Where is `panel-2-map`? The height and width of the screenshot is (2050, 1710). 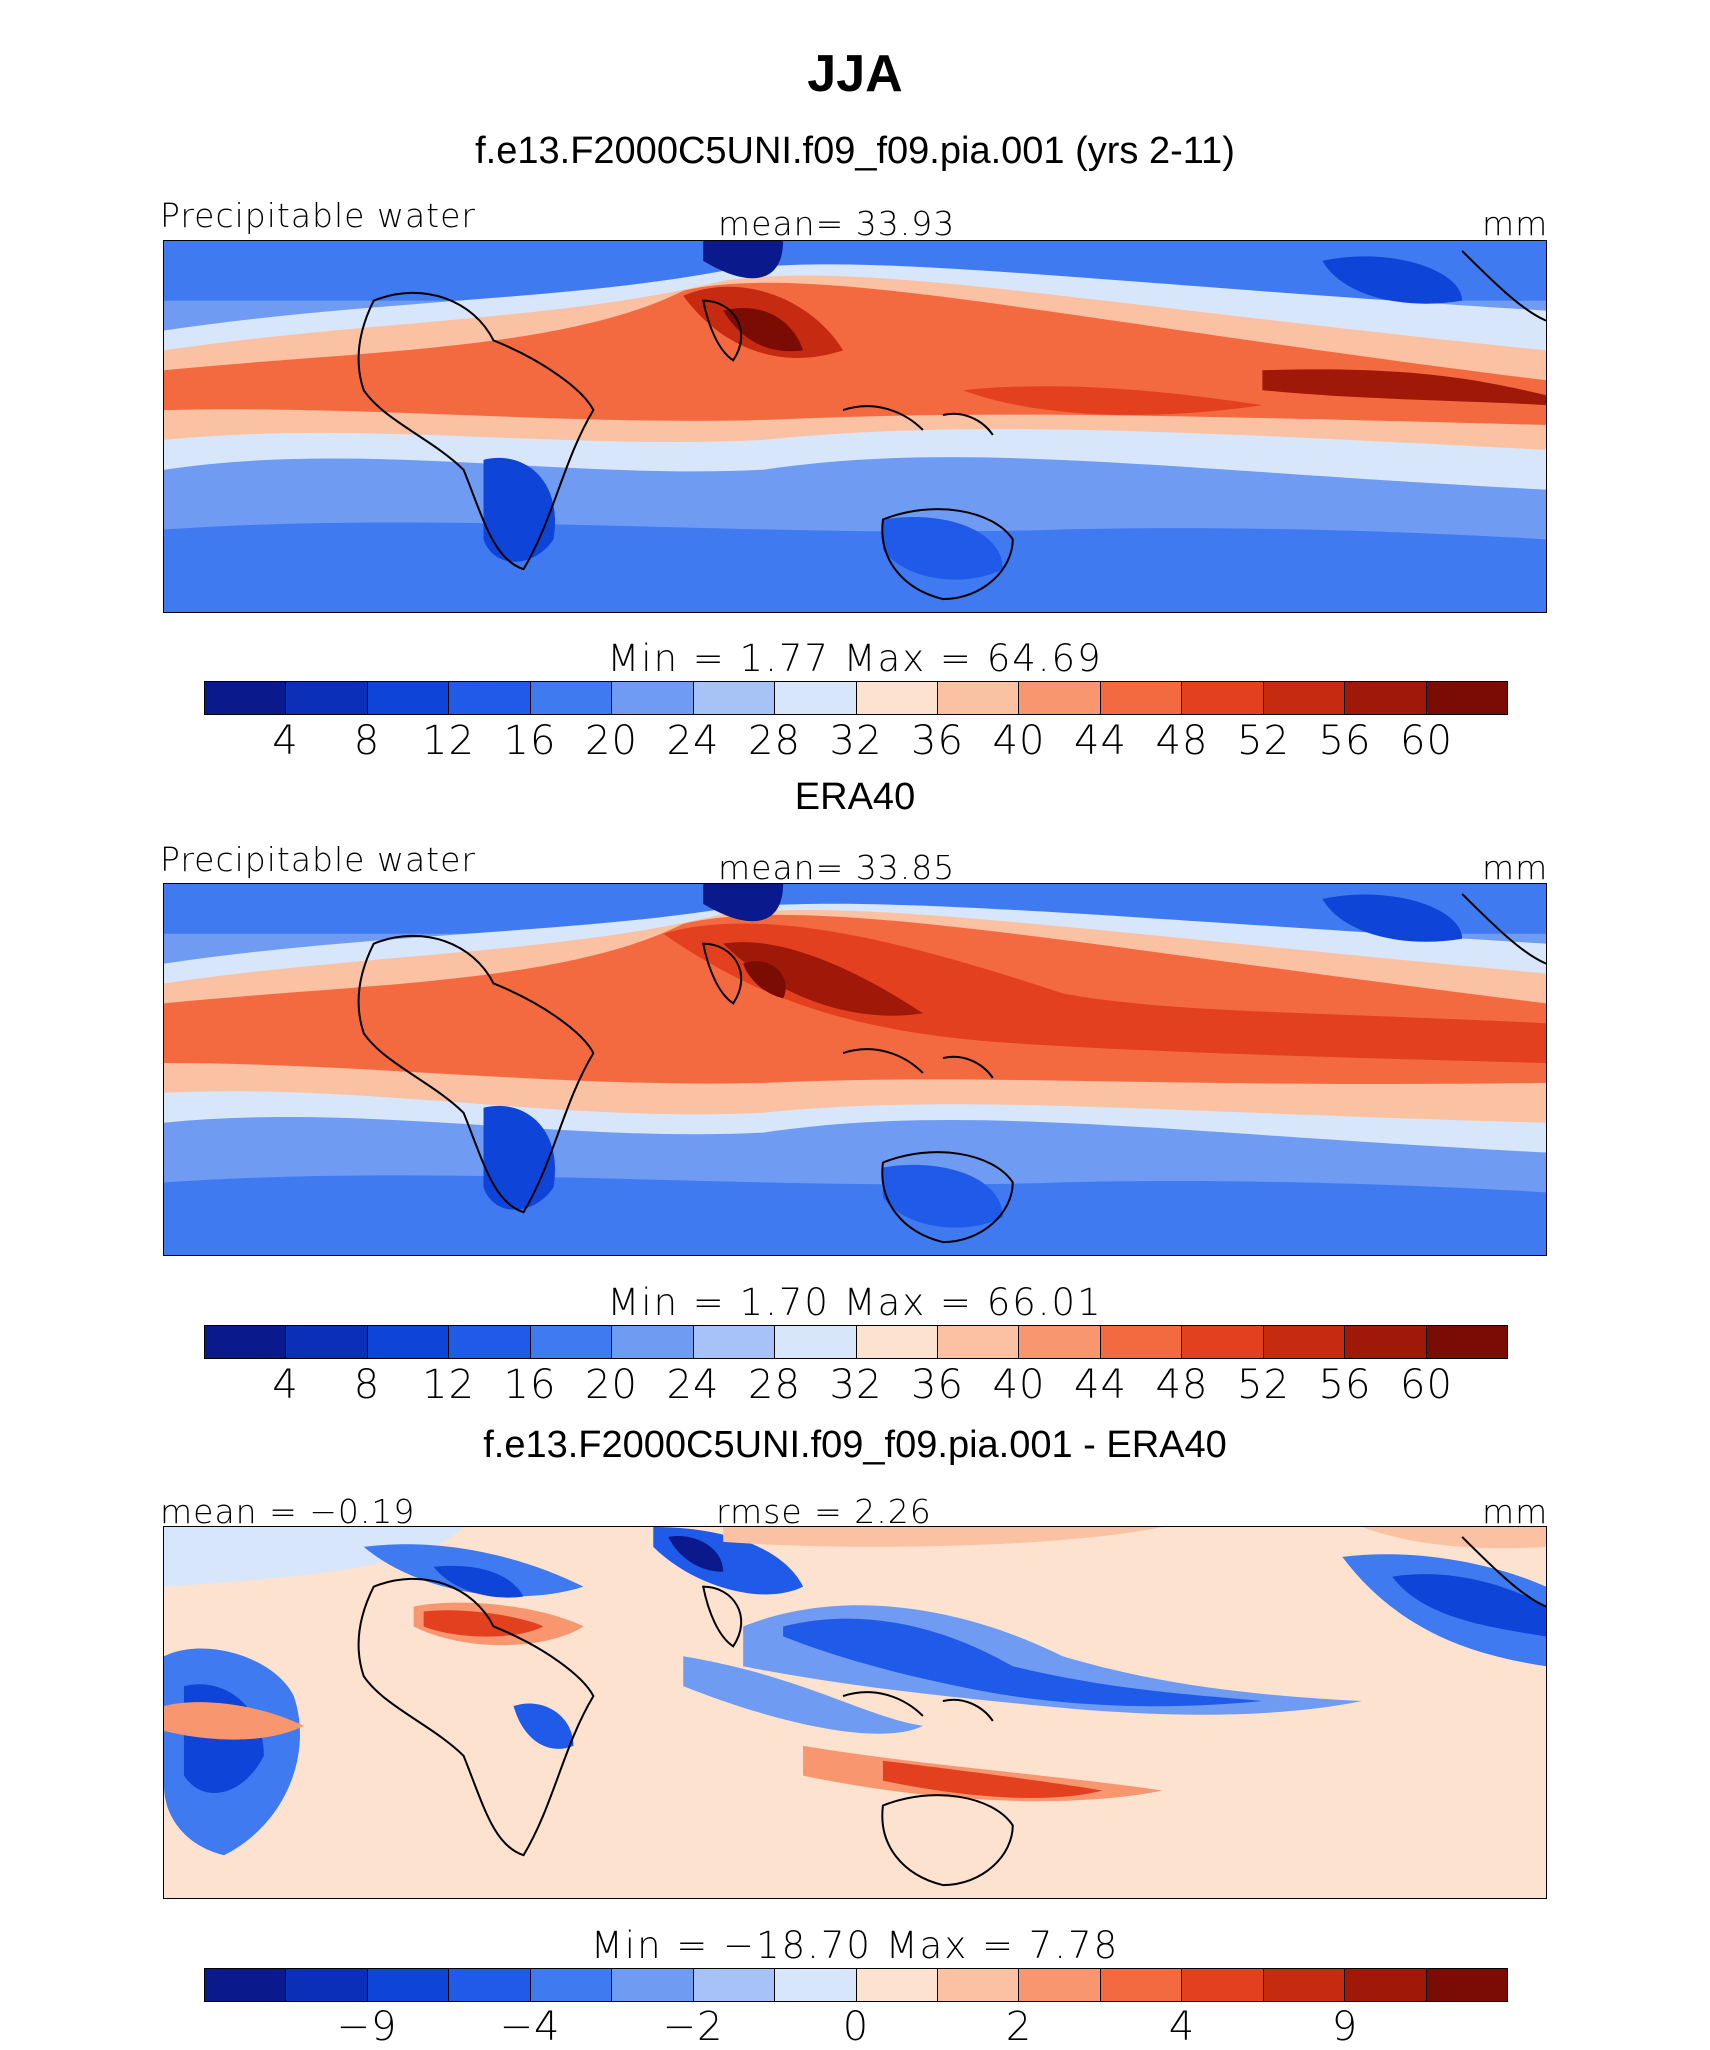 panel-2-map is located at coordinates (855, 1069).